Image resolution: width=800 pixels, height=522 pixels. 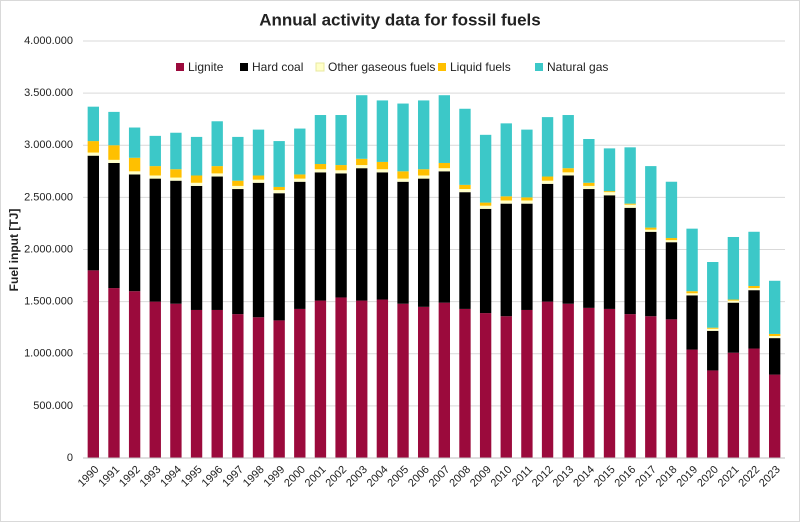 I want to click on y-tick-label: 1.500.000, so click(x=48, y=302).